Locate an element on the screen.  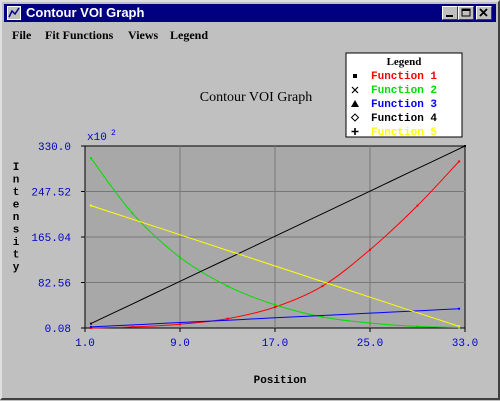
close-button is located at coordinates (484, 13).